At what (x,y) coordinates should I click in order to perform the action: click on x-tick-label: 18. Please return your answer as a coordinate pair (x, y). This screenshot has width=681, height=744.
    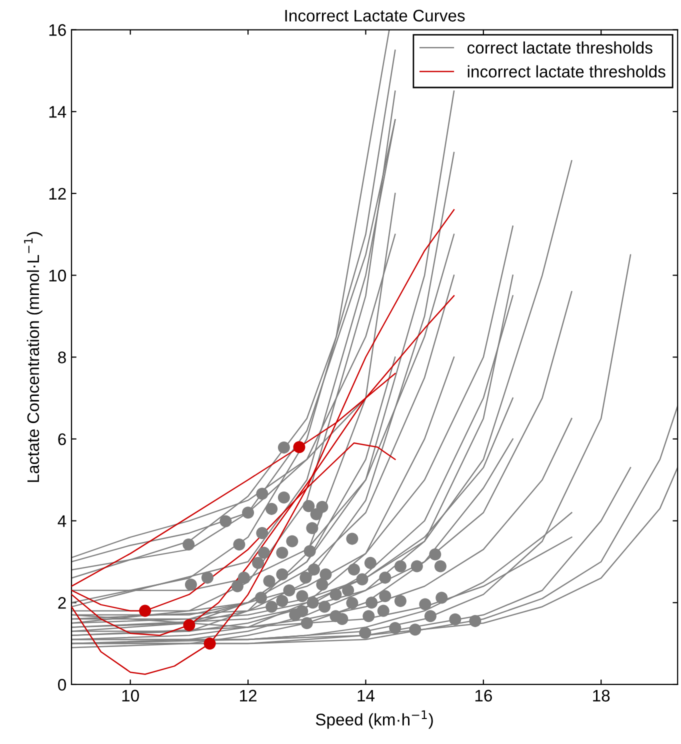
    Looking at the image, I should click on (601, 696).